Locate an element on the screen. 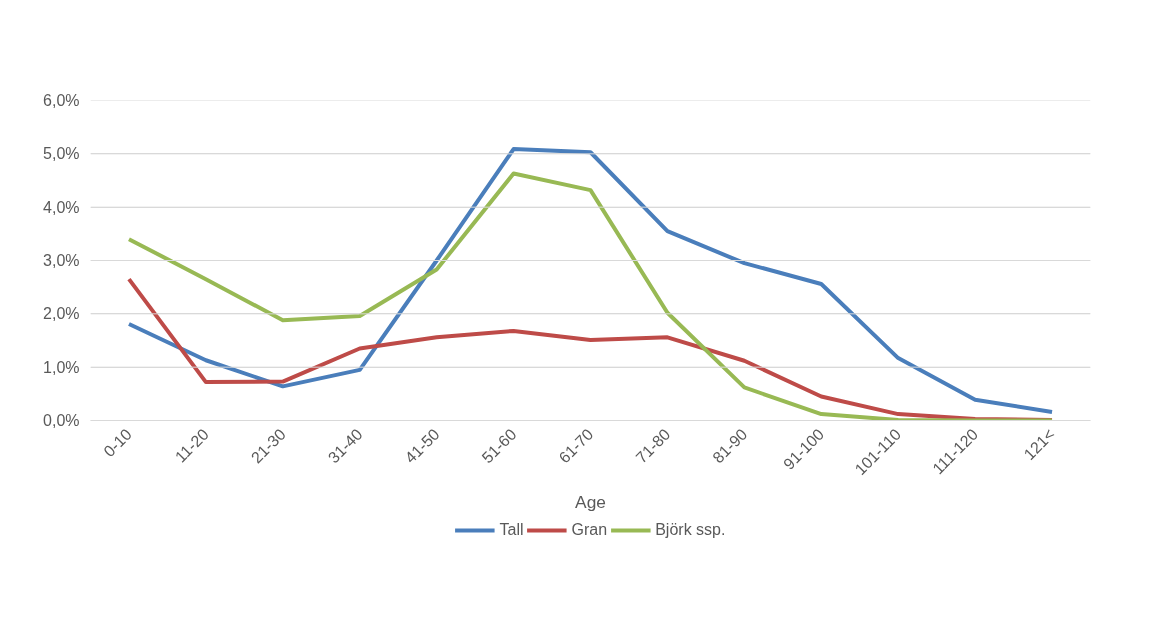 The width and height of the screenshot is (1173, 622). legend-label: Björk ssp. is located at coordinates (690, 530).